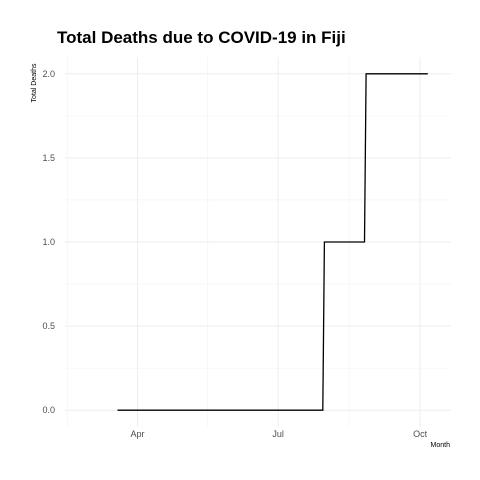 Image resolution: width=480 pixels, height=480 pixels. Describe the element at coordinates (138, 434) in the screenshot. I see `x-tick-label: Apr` at that location.